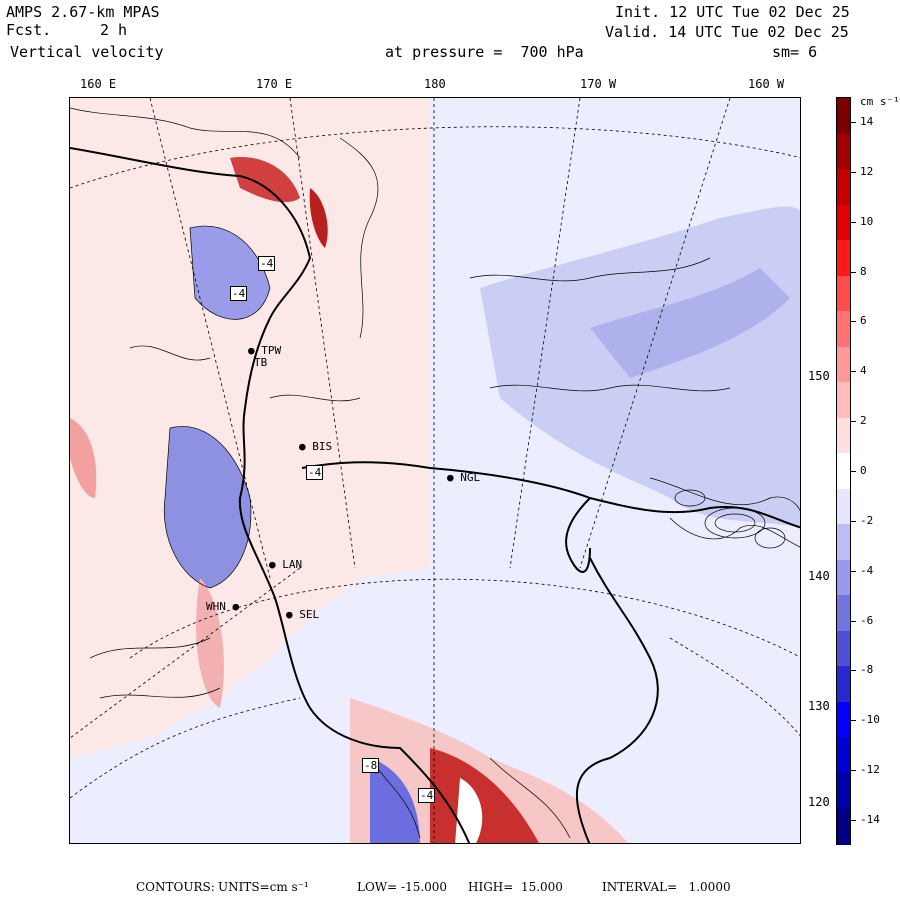 This screenshot has height=900, width=900. I want to click on forecast-hour: 2 h, so click(114, 30).